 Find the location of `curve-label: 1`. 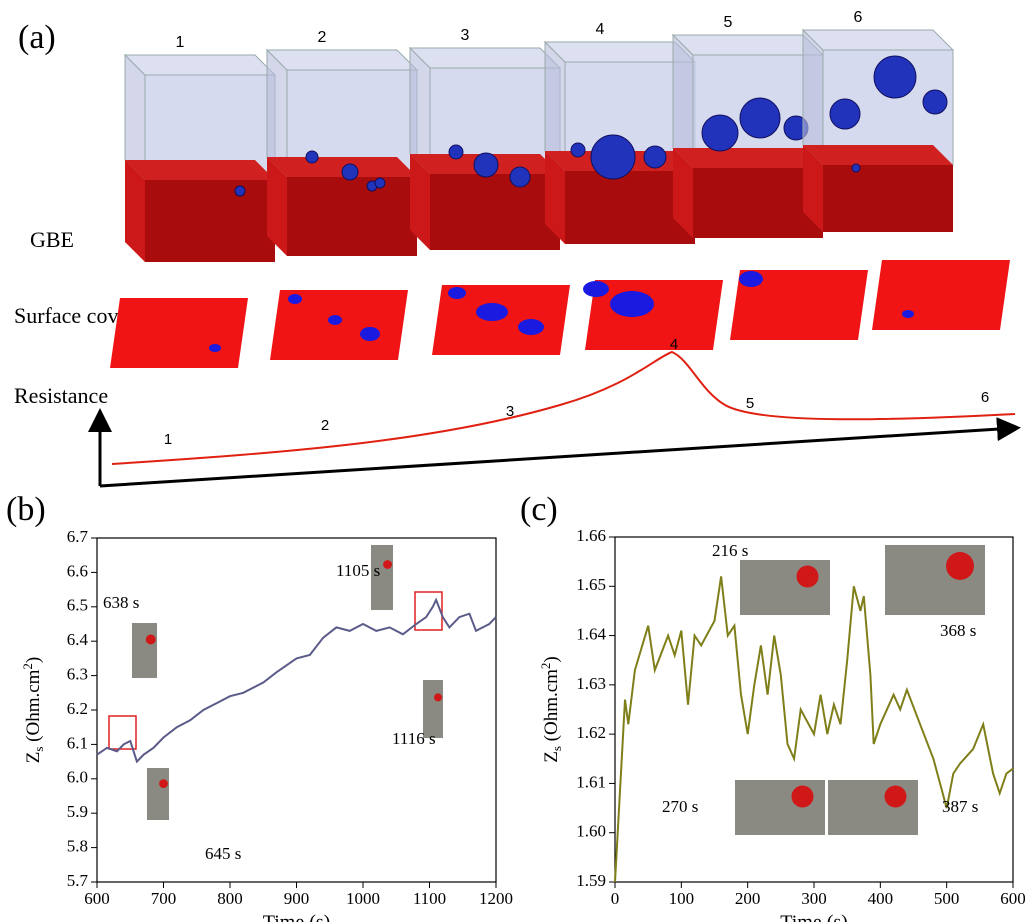

curve-label: 1 is located at coordinates (168, 439).